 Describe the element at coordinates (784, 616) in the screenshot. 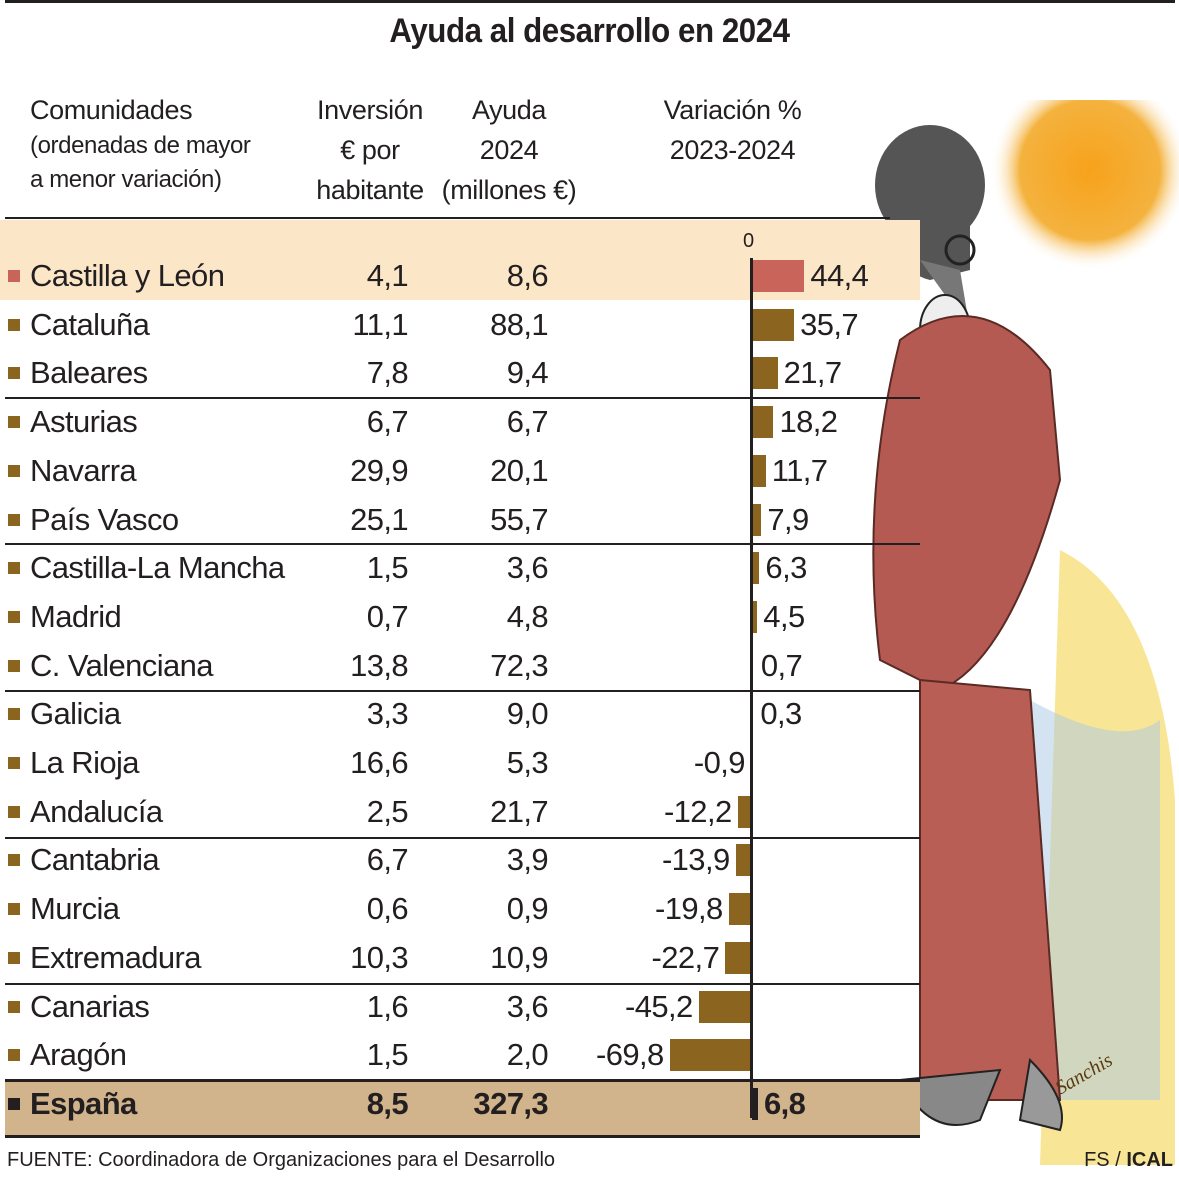

I see `variation-label: 4,5` at that location.